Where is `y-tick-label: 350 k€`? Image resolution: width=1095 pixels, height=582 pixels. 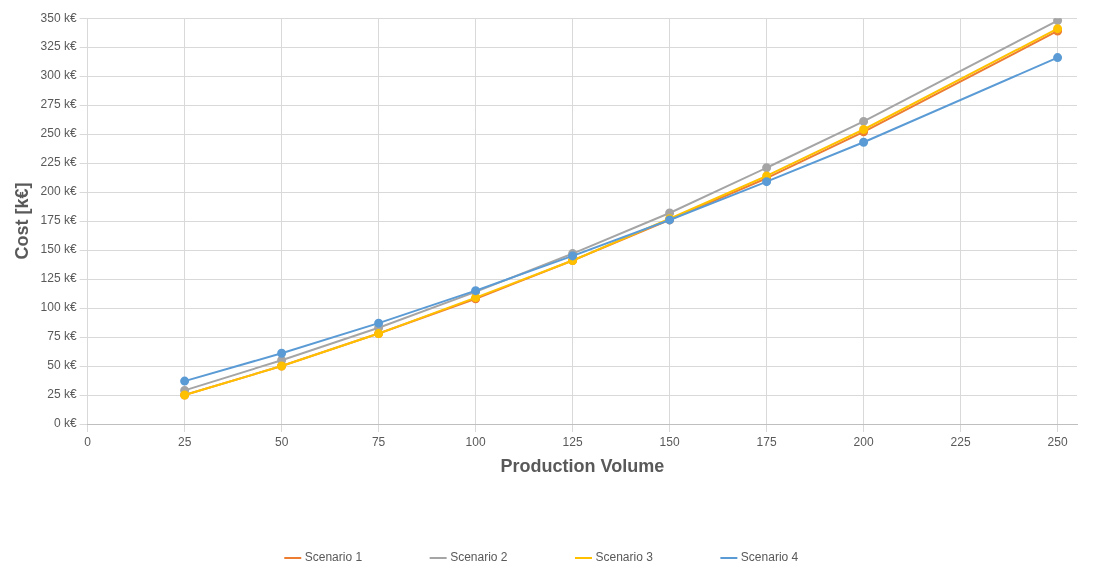
y-tick-label: 350 k€ is located at coordinates (58, 17).